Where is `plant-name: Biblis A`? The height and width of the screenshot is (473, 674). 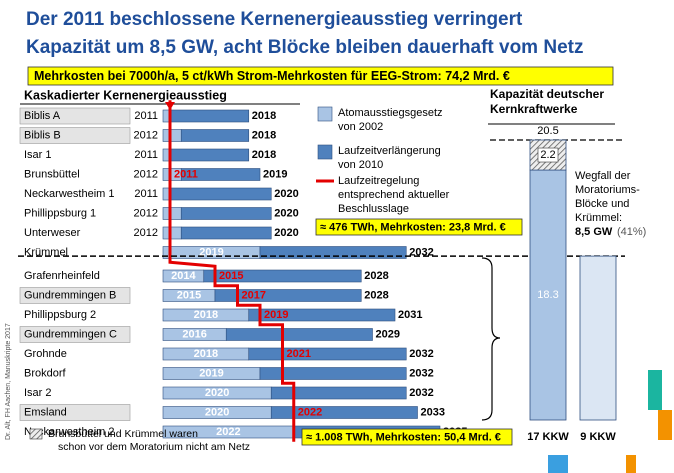
plant-name: Biblis A is located at coordinates (42, 116).